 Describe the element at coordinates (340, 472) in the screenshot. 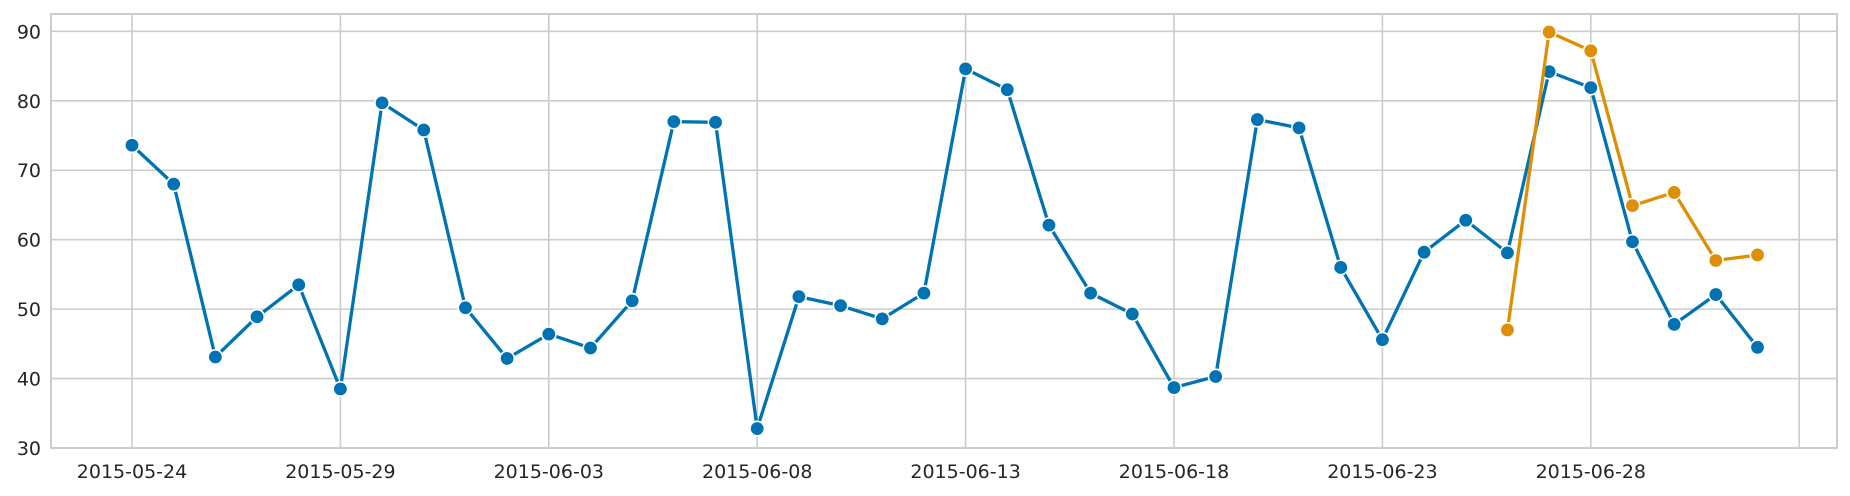

I see `x-tick-label: 2015-05-29` at that location.